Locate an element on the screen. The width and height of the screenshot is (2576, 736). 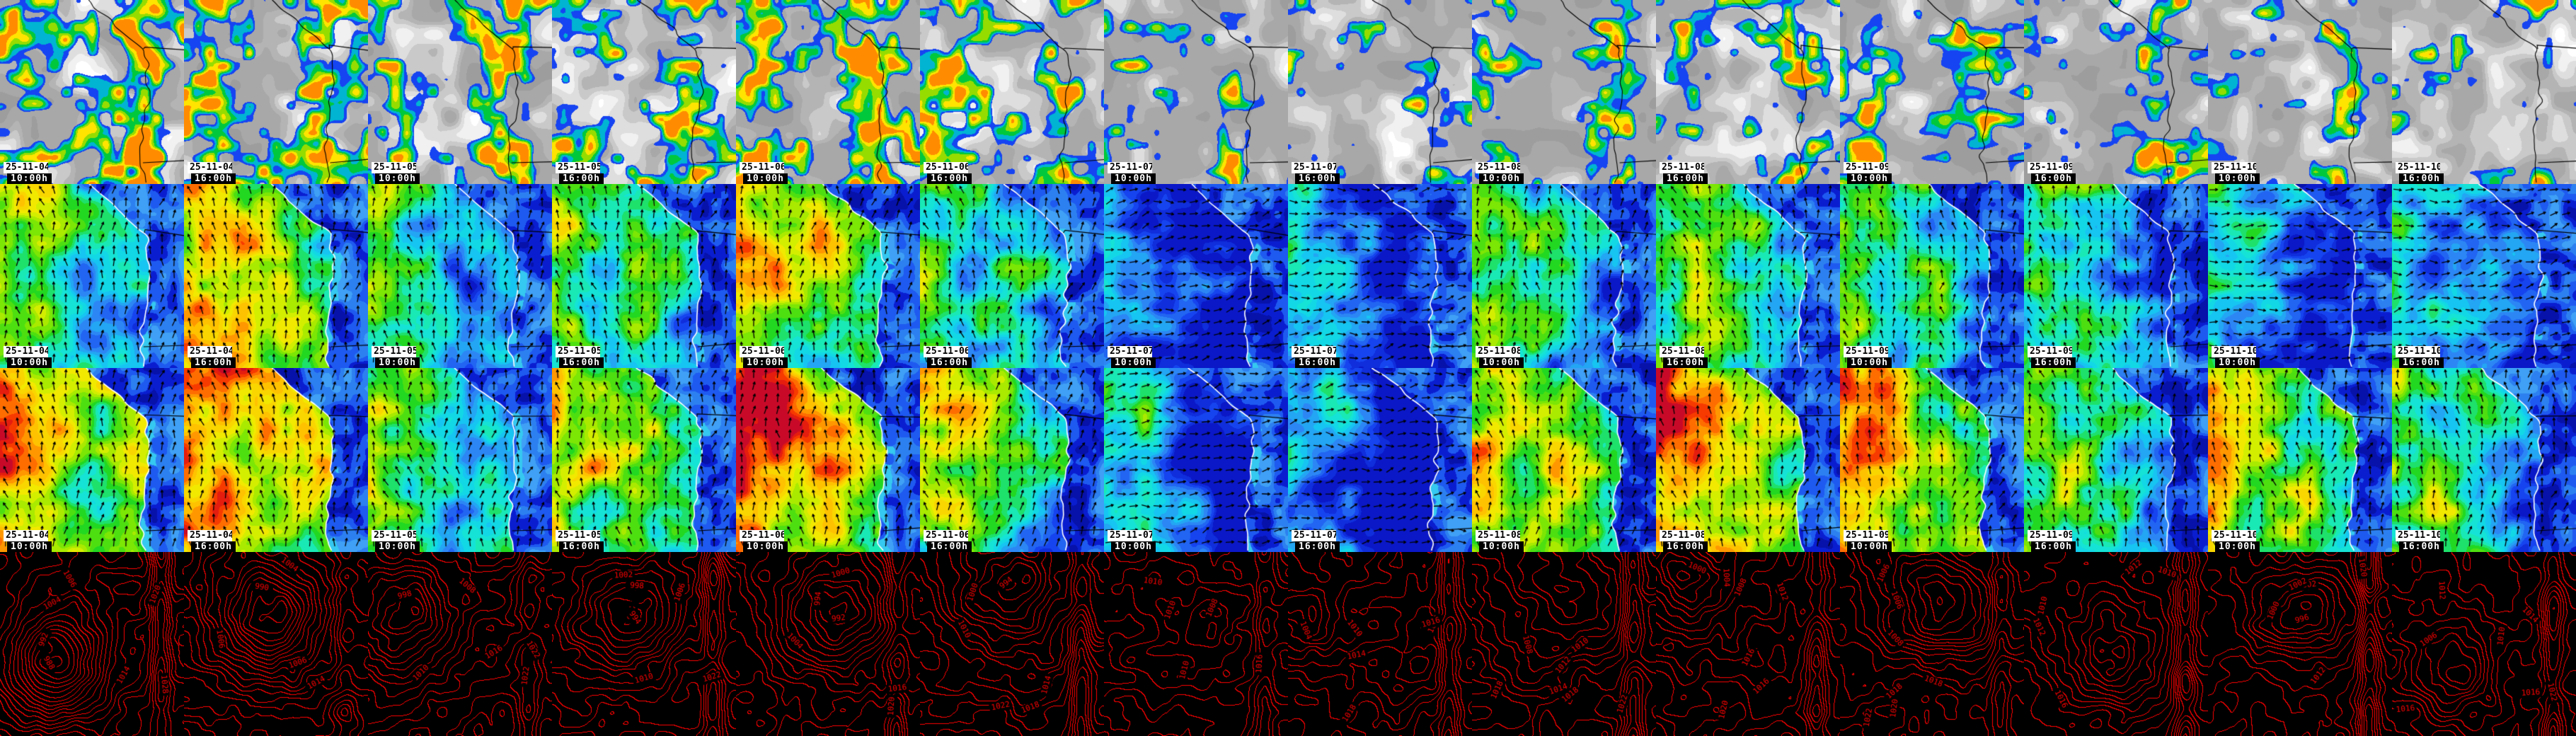
satellite-precip-panel-8: 25-11-07 16:00h is located at coordinates (1380, 92).